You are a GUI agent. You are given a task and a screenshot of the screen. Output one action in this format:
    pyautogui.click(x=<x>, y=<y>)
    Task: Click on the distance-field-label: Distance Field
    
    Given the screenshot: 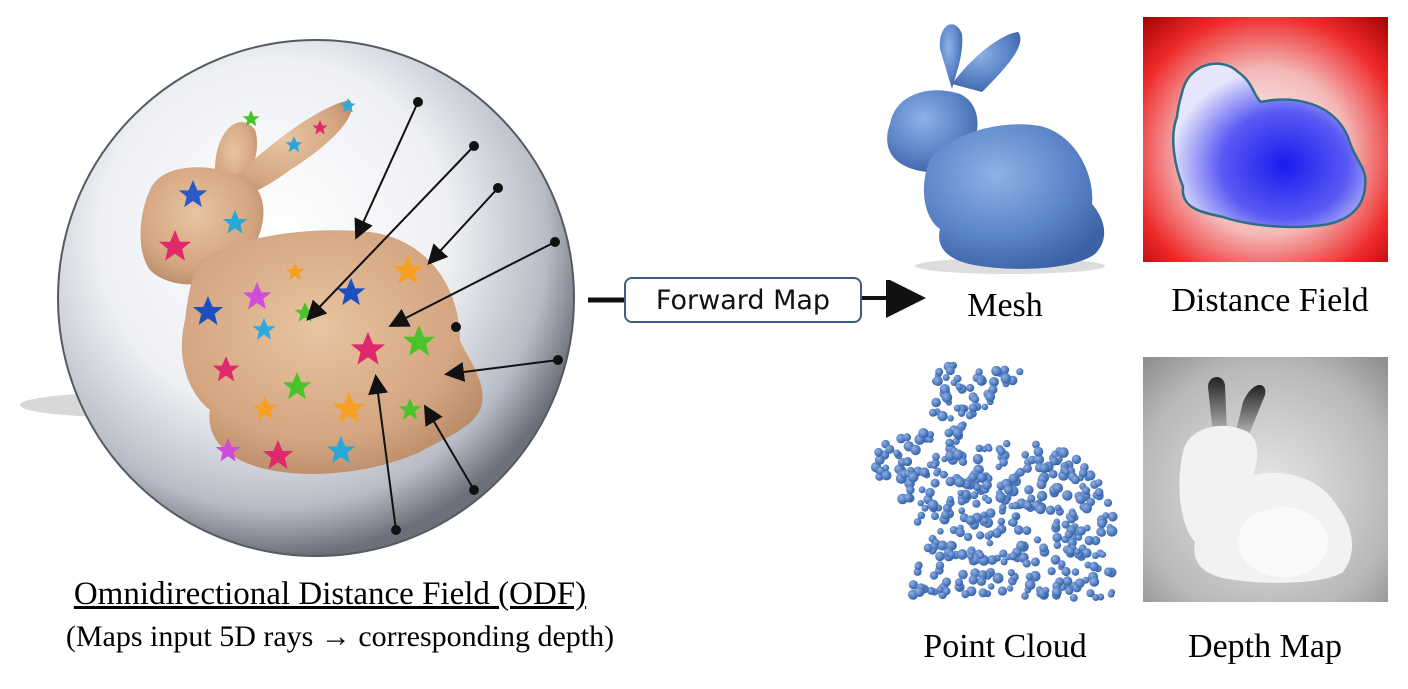 What is the action you would take?
    pyautogui.click(x=1270, y=300)
    